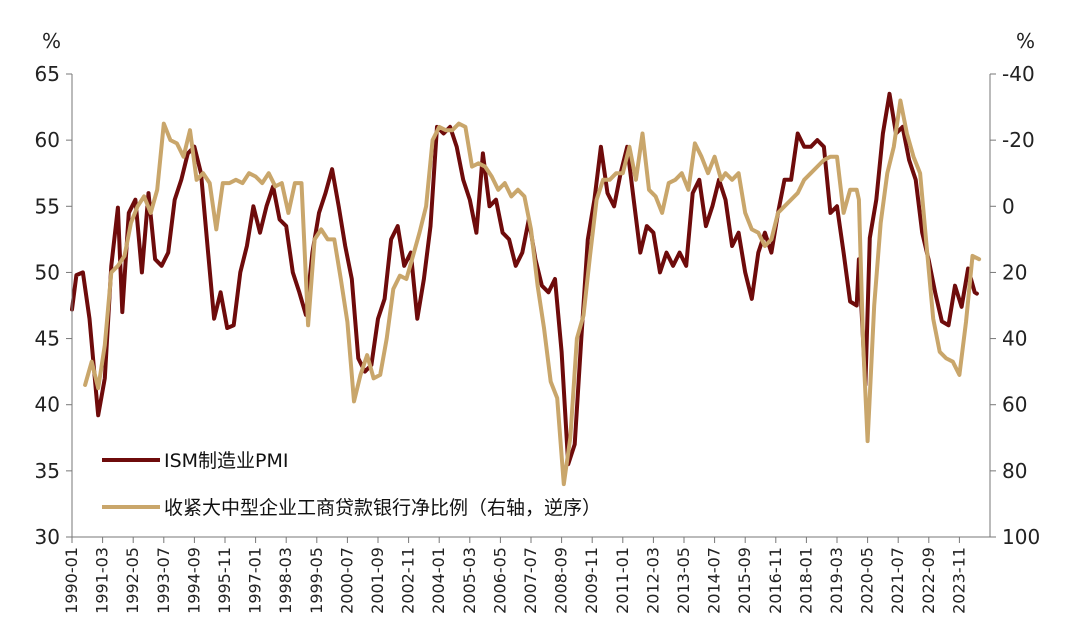 The width and height of the screenshot is (1080, 640). What do you see at coordinates (714, 580) in the screenshot?
I see `x-tick-label: 2014-07` at bounding box center [714, 580].